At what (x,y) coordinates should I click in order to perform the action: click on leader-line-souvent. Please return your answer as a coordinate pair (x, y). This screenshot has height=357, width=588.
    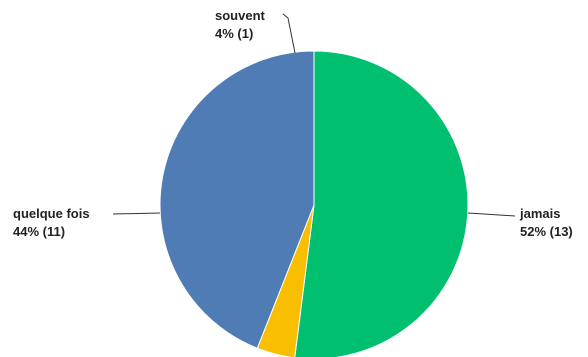
    Looking at the image, I should click on (289, 33).